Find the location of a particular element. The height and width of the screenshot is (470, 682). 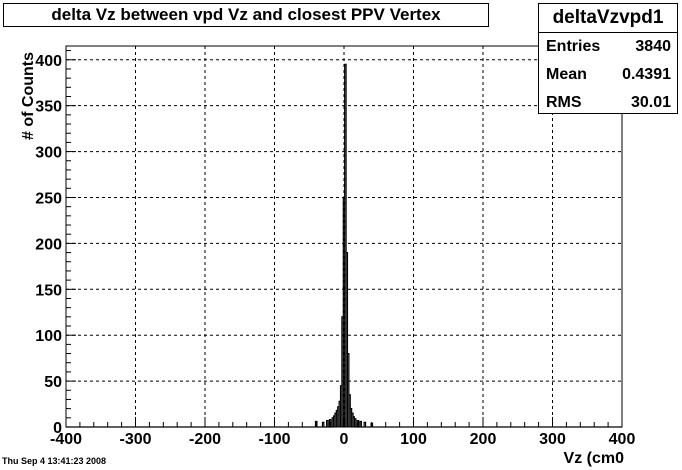

stats-row-rms: RMS 30.01 is located at coordinates (608, 103).